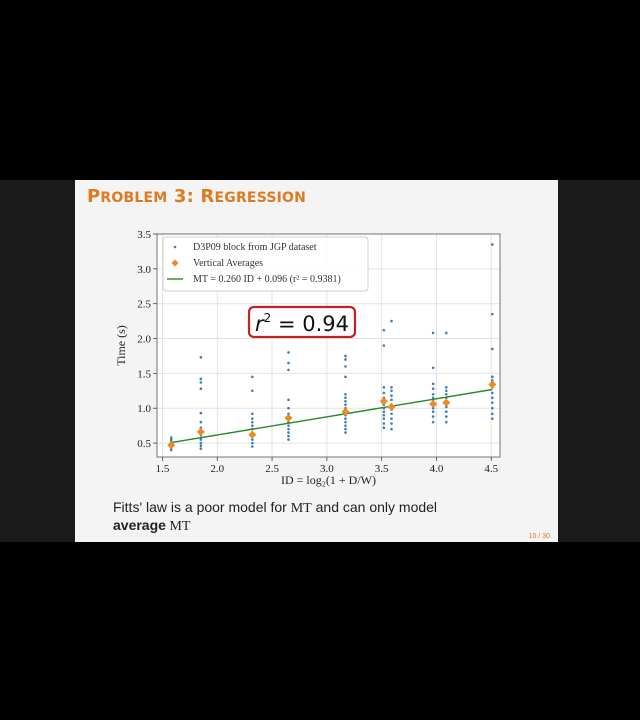 Image resolution: width=640 pixels, height=720 pixels. What do you see at coordinates (144, 444) in the screenshot?
I see `y-tick-label: 0.5` at bounding box center [144, 444].